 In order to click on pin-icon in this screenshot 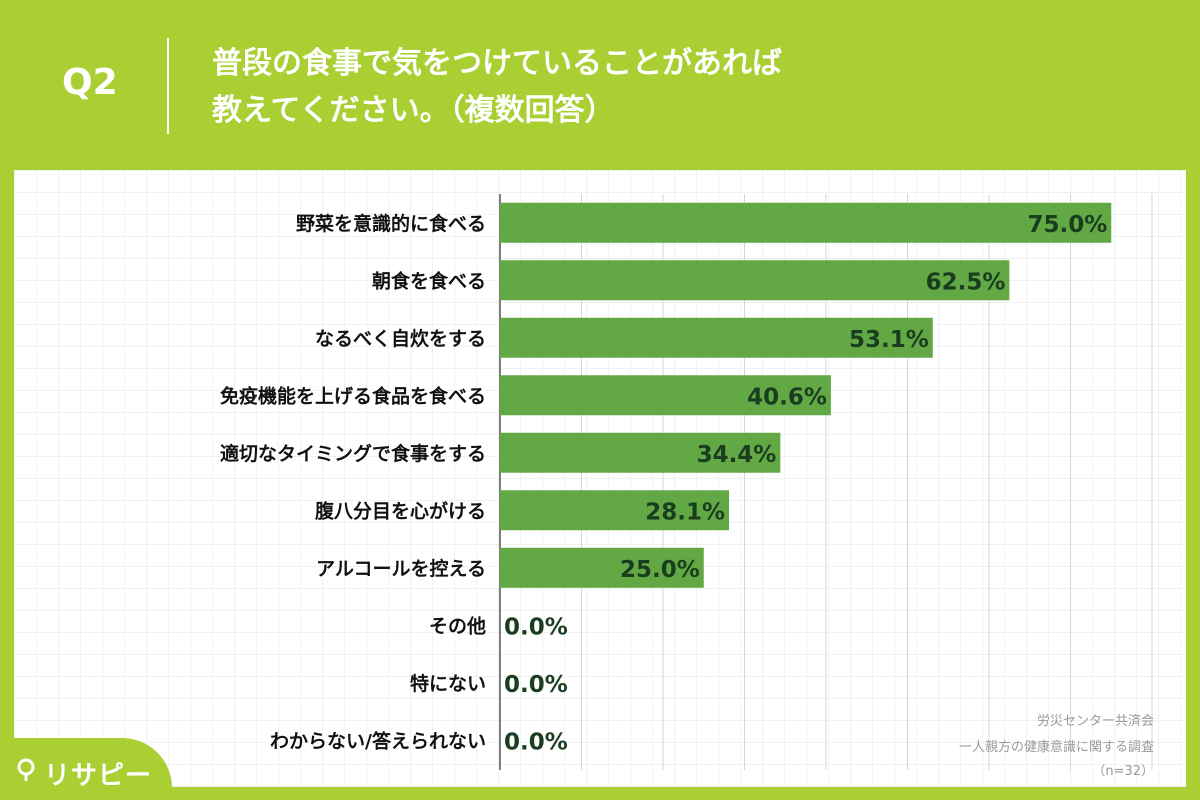, I will do `click(26, 769)`.